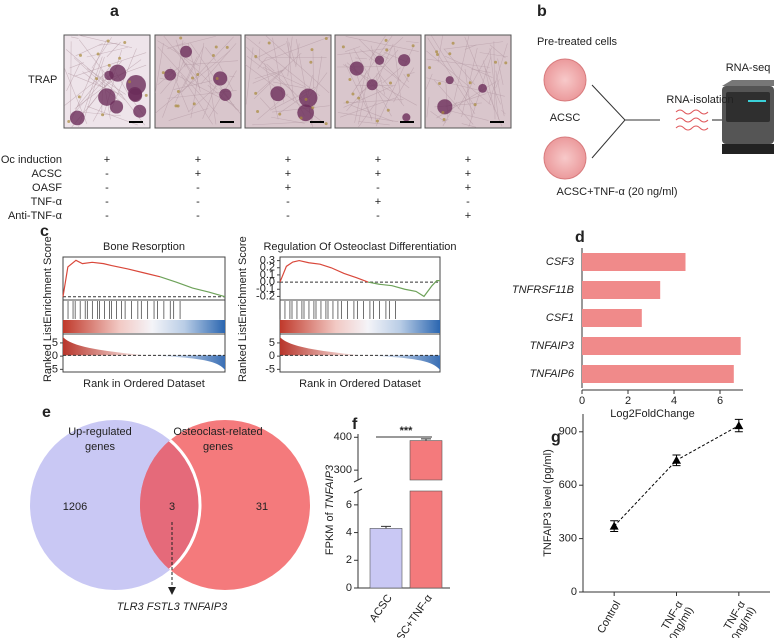 This screenshot has height=638, width=784. Describe the element at coordinates (674, 401) in the screenshot. I see `x-tick-label: 4` at that location.